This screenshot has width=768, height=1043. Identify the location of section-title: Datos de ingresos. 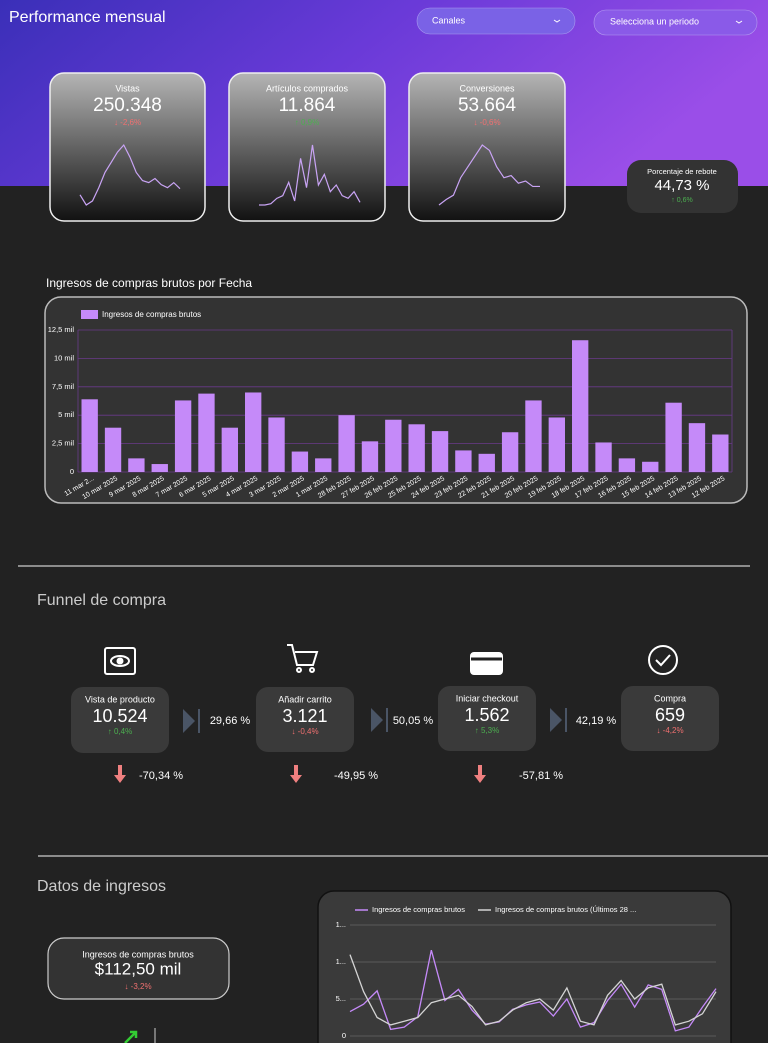
(101, 886).